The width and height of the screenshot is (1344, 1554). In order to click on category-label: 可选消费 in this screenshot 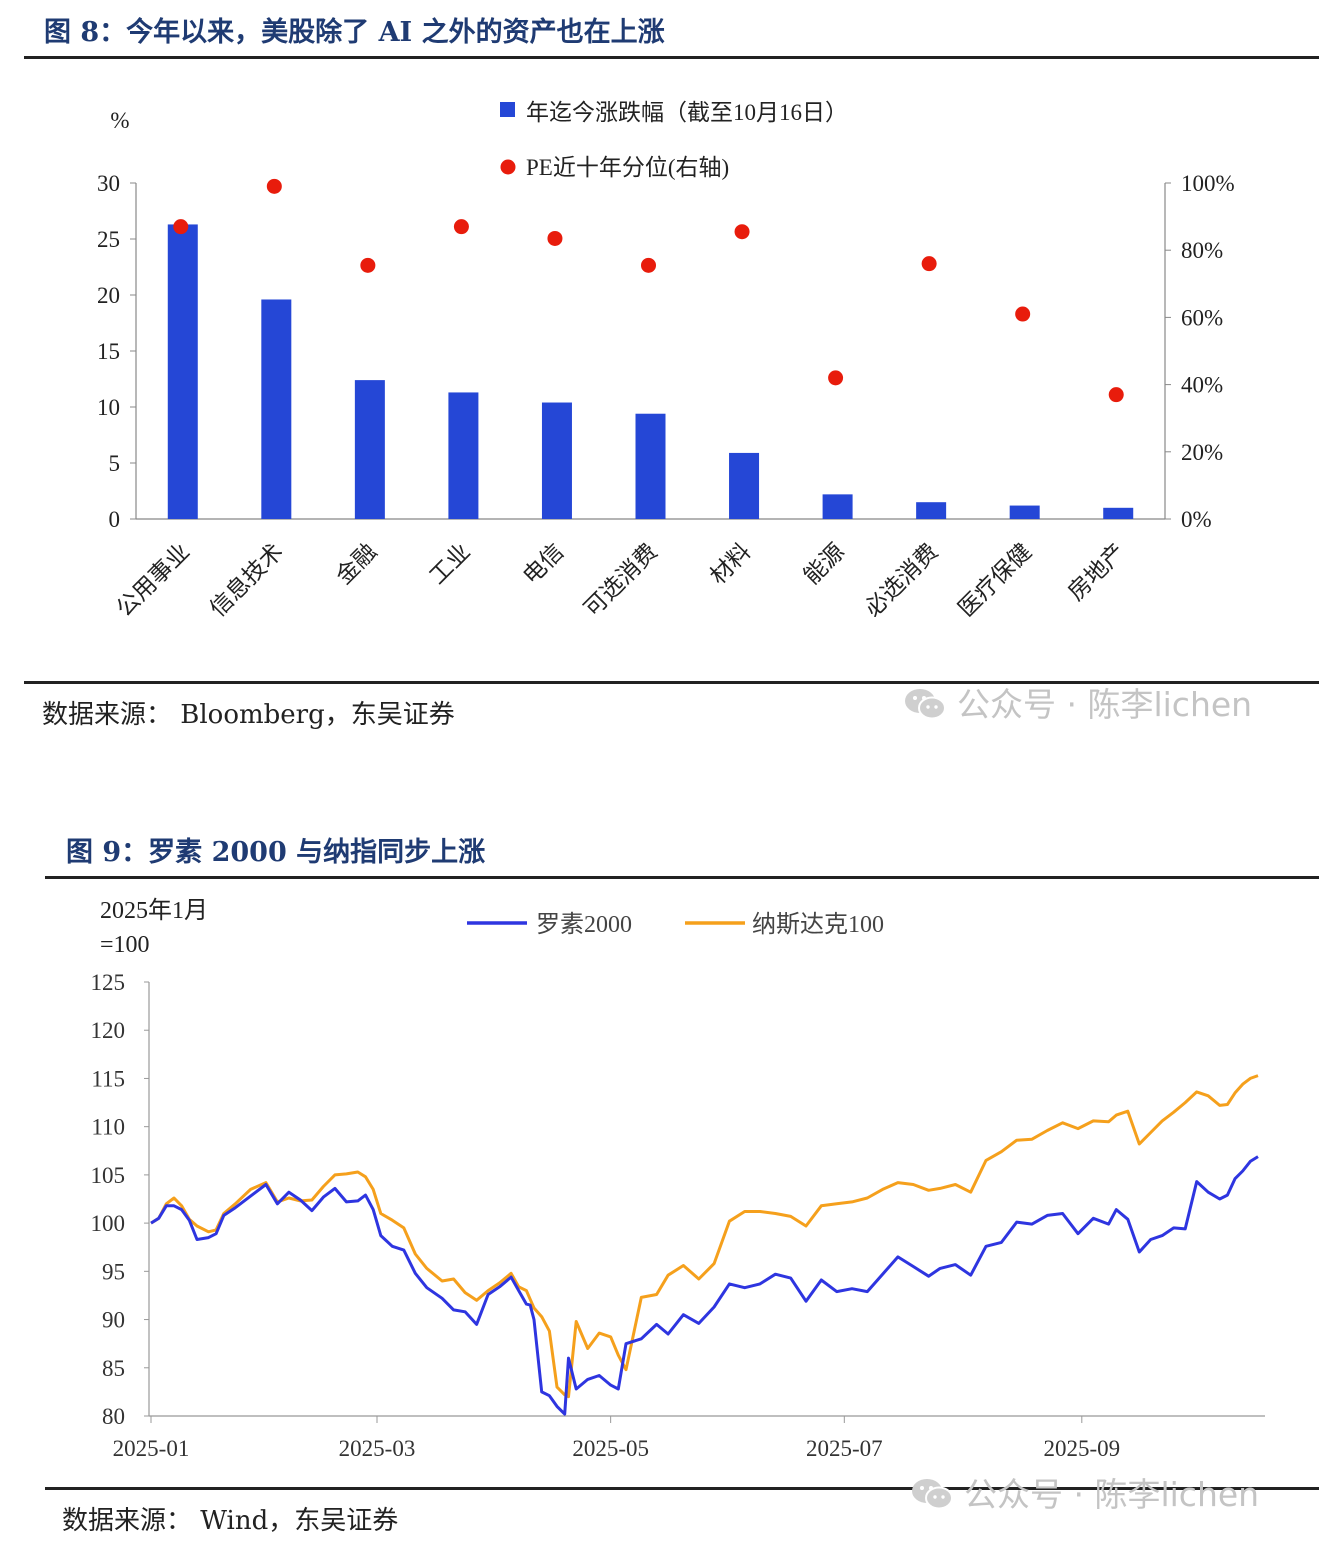, I will do `click(620, 580)`.